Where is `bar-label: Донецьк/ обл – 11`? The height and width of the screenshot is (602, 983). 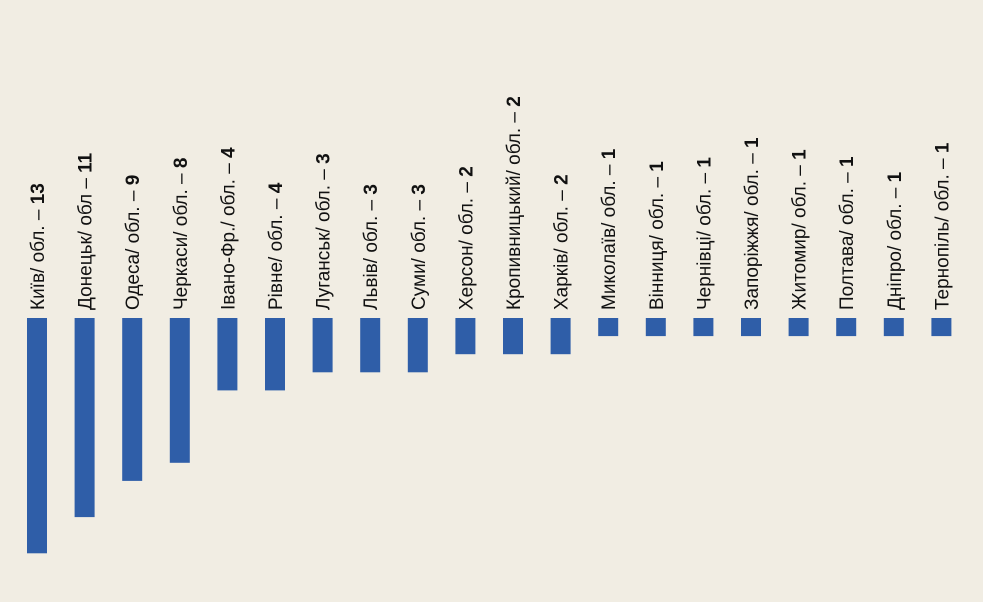
bar-label: Донецьк/ обл – 11 is located at coordinates (86, 231).